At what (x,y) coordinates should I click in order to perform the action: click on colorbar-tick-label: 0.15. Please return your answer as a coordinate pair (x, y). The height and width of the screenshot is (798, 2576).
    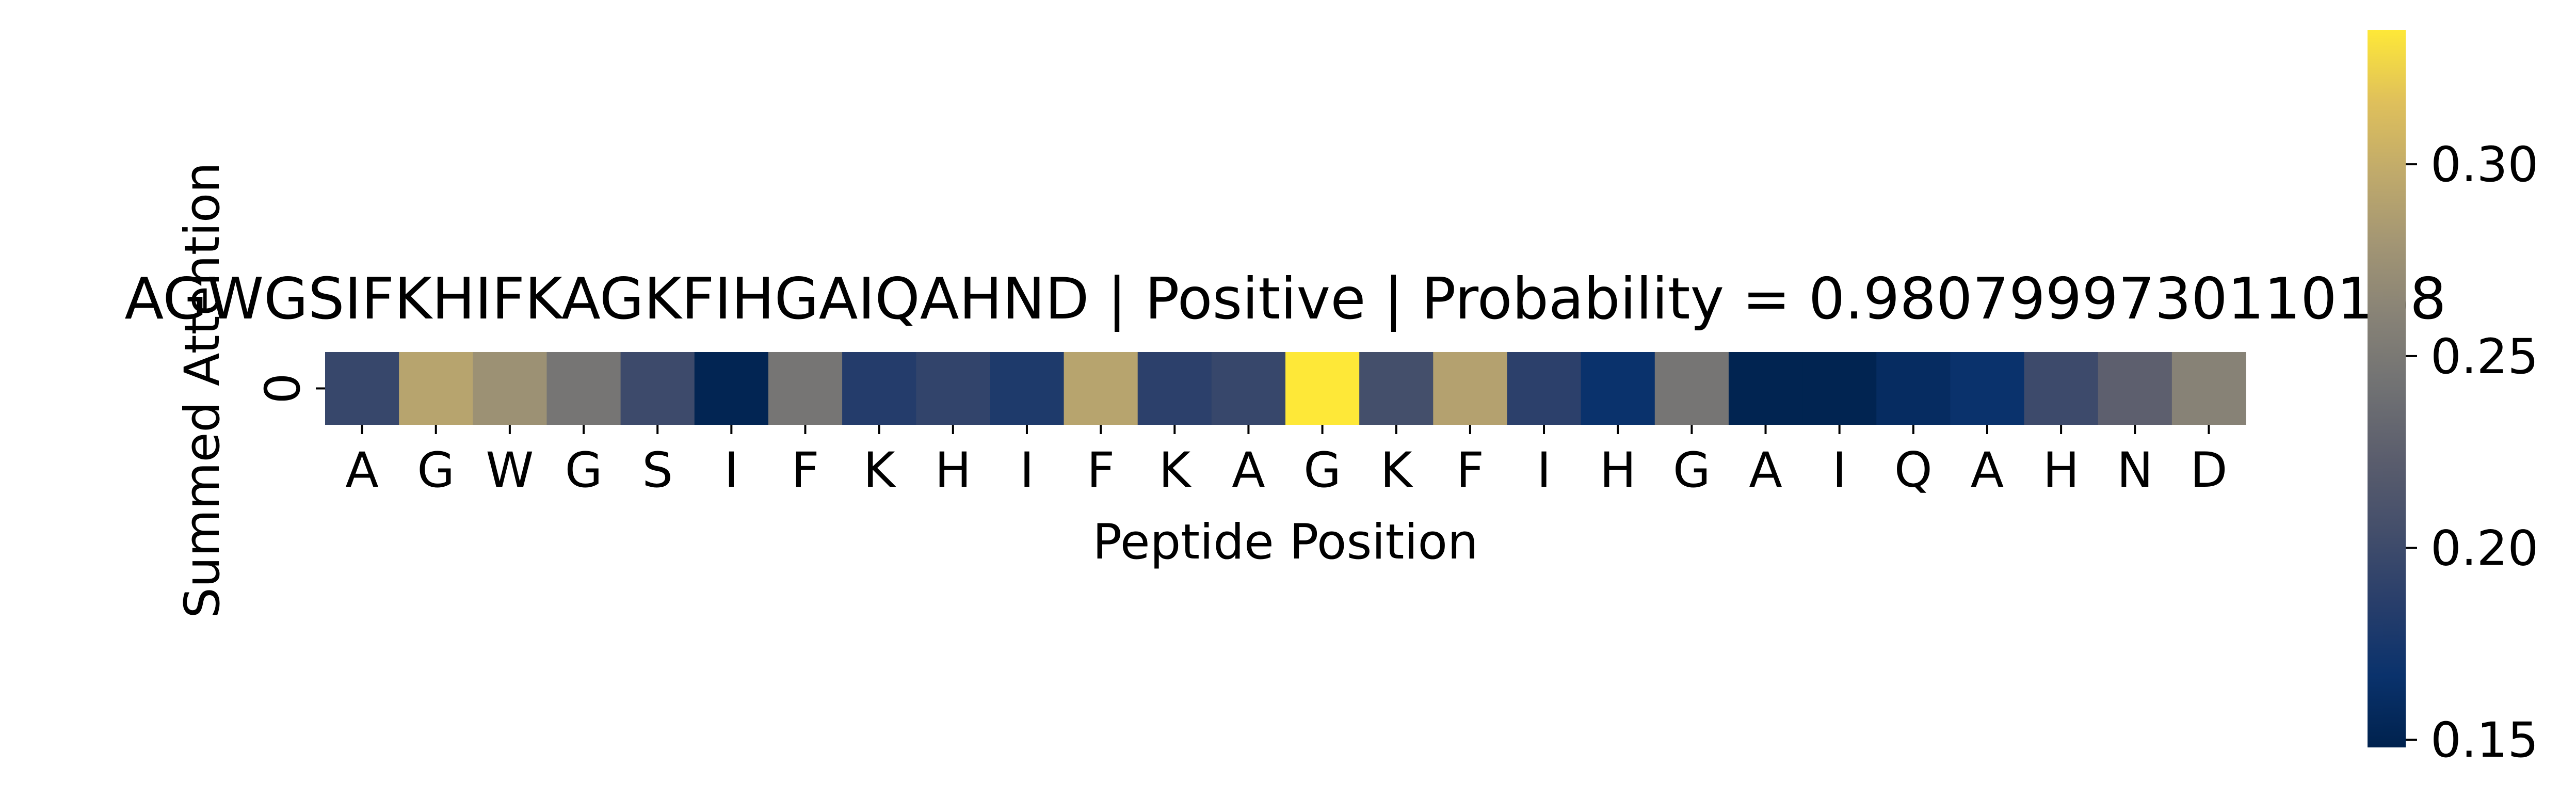
    Looking at the image, I should click on (2484, 740).